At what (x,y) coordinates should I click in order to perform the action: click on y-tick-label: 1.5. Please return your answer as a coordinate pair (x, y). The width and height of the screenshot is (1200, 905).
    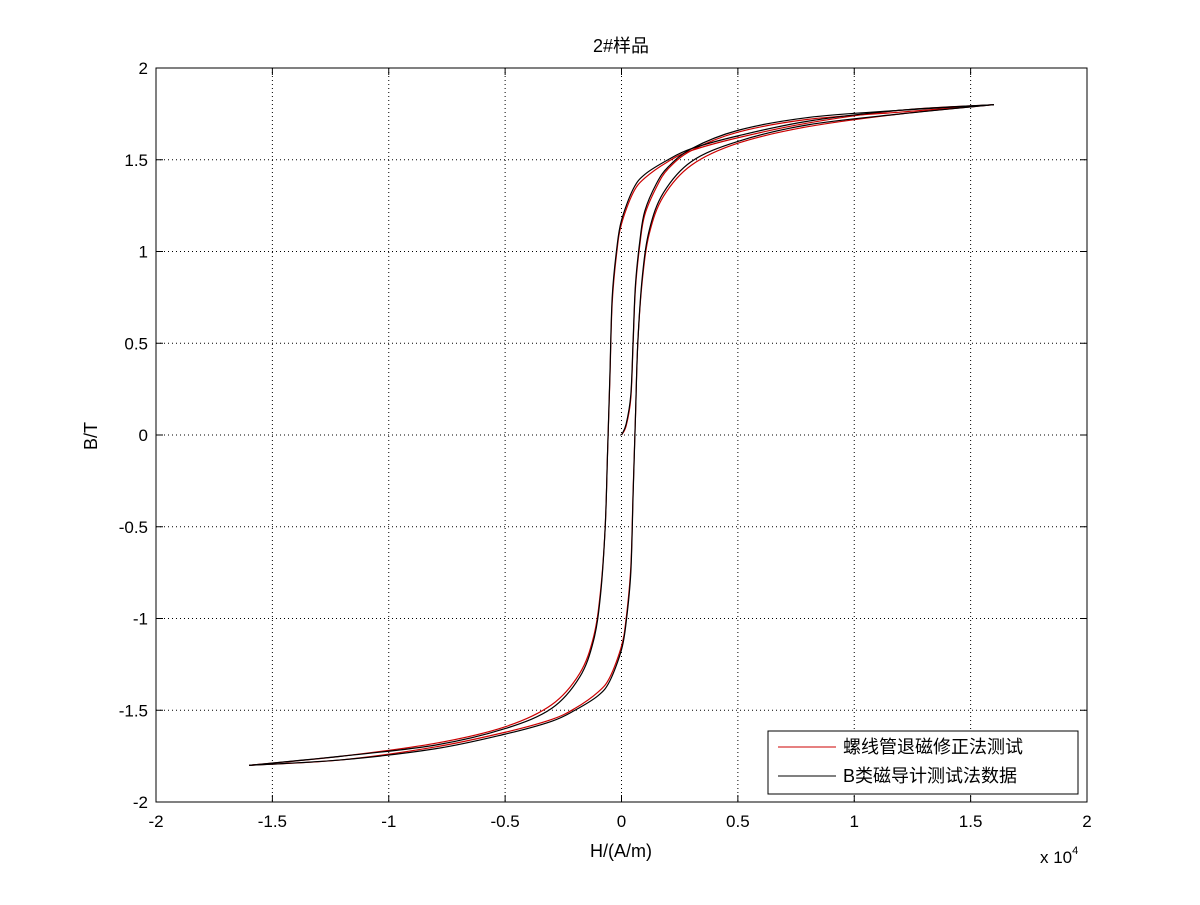
    Looking at the image, I should click on (136, 160).